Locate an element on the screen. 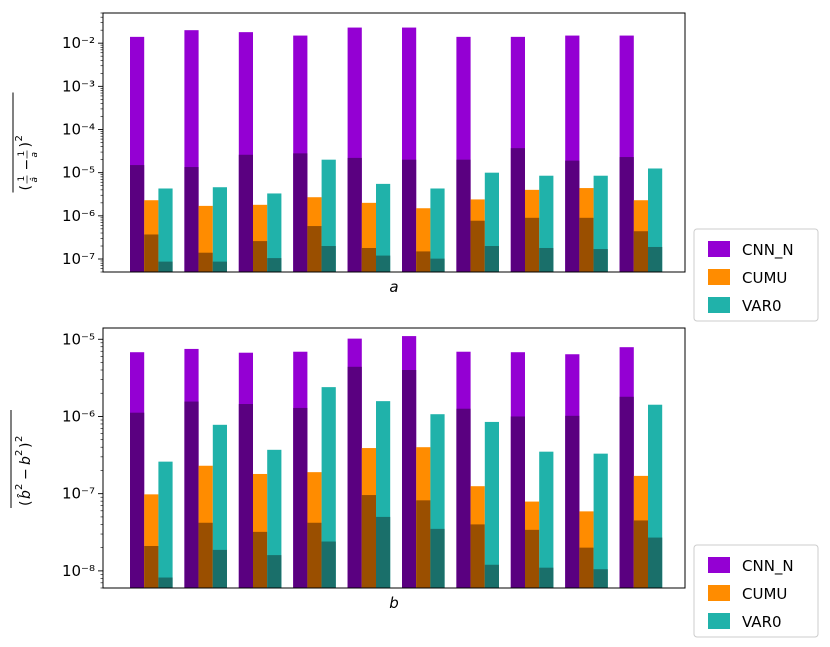  legend-swatch-cumu is located at coordinates (719, 593).